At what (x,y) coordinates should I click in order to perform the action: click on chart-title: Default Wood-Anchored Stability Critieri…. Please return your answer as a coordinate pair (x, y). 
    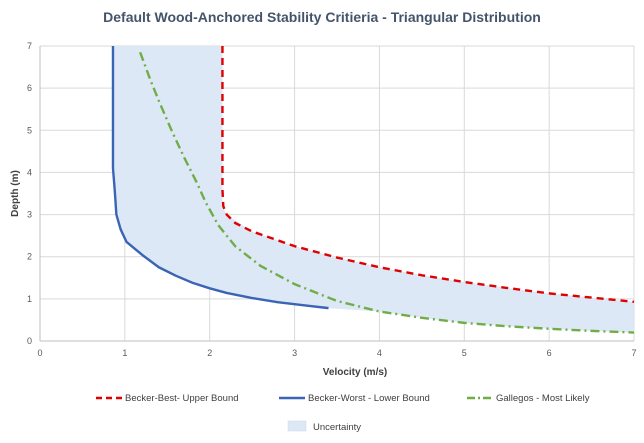
    Looking at the image, I should click on (322, 17).